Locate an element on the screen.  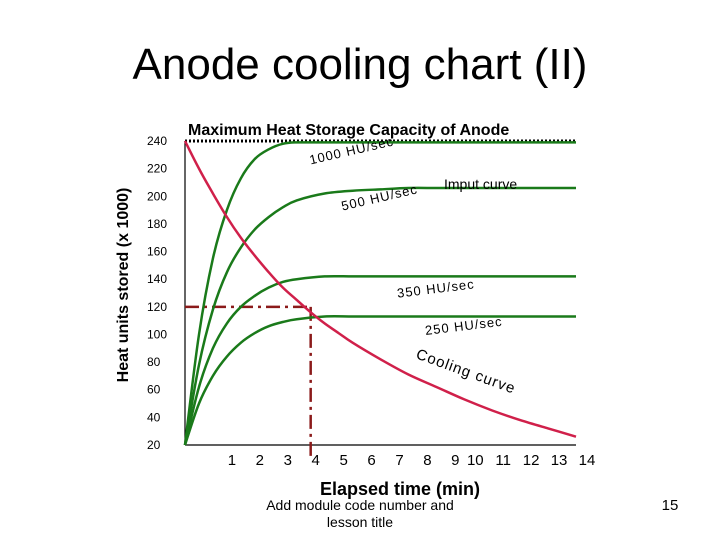
y-tick-label: 180 is located at coordinates (157, 224).